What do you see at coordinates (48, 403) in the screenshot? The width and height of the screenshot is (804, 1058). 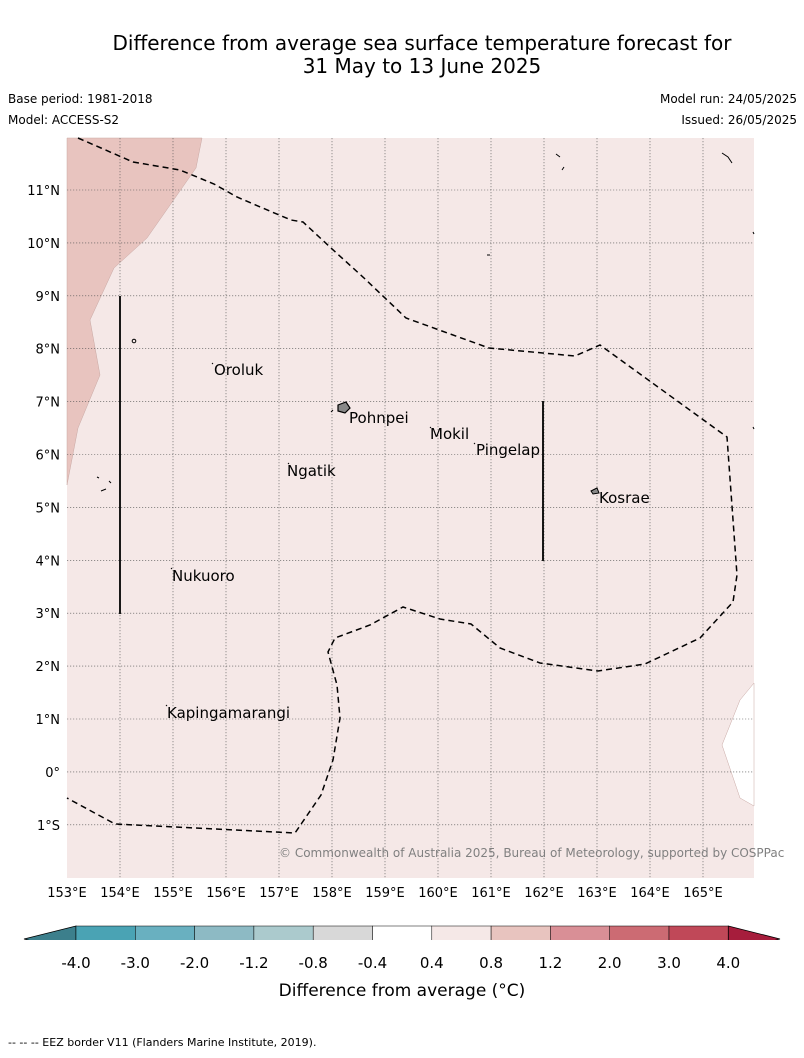 I see `lat-tick-label: 7°N` at bounding box center [48, 403].